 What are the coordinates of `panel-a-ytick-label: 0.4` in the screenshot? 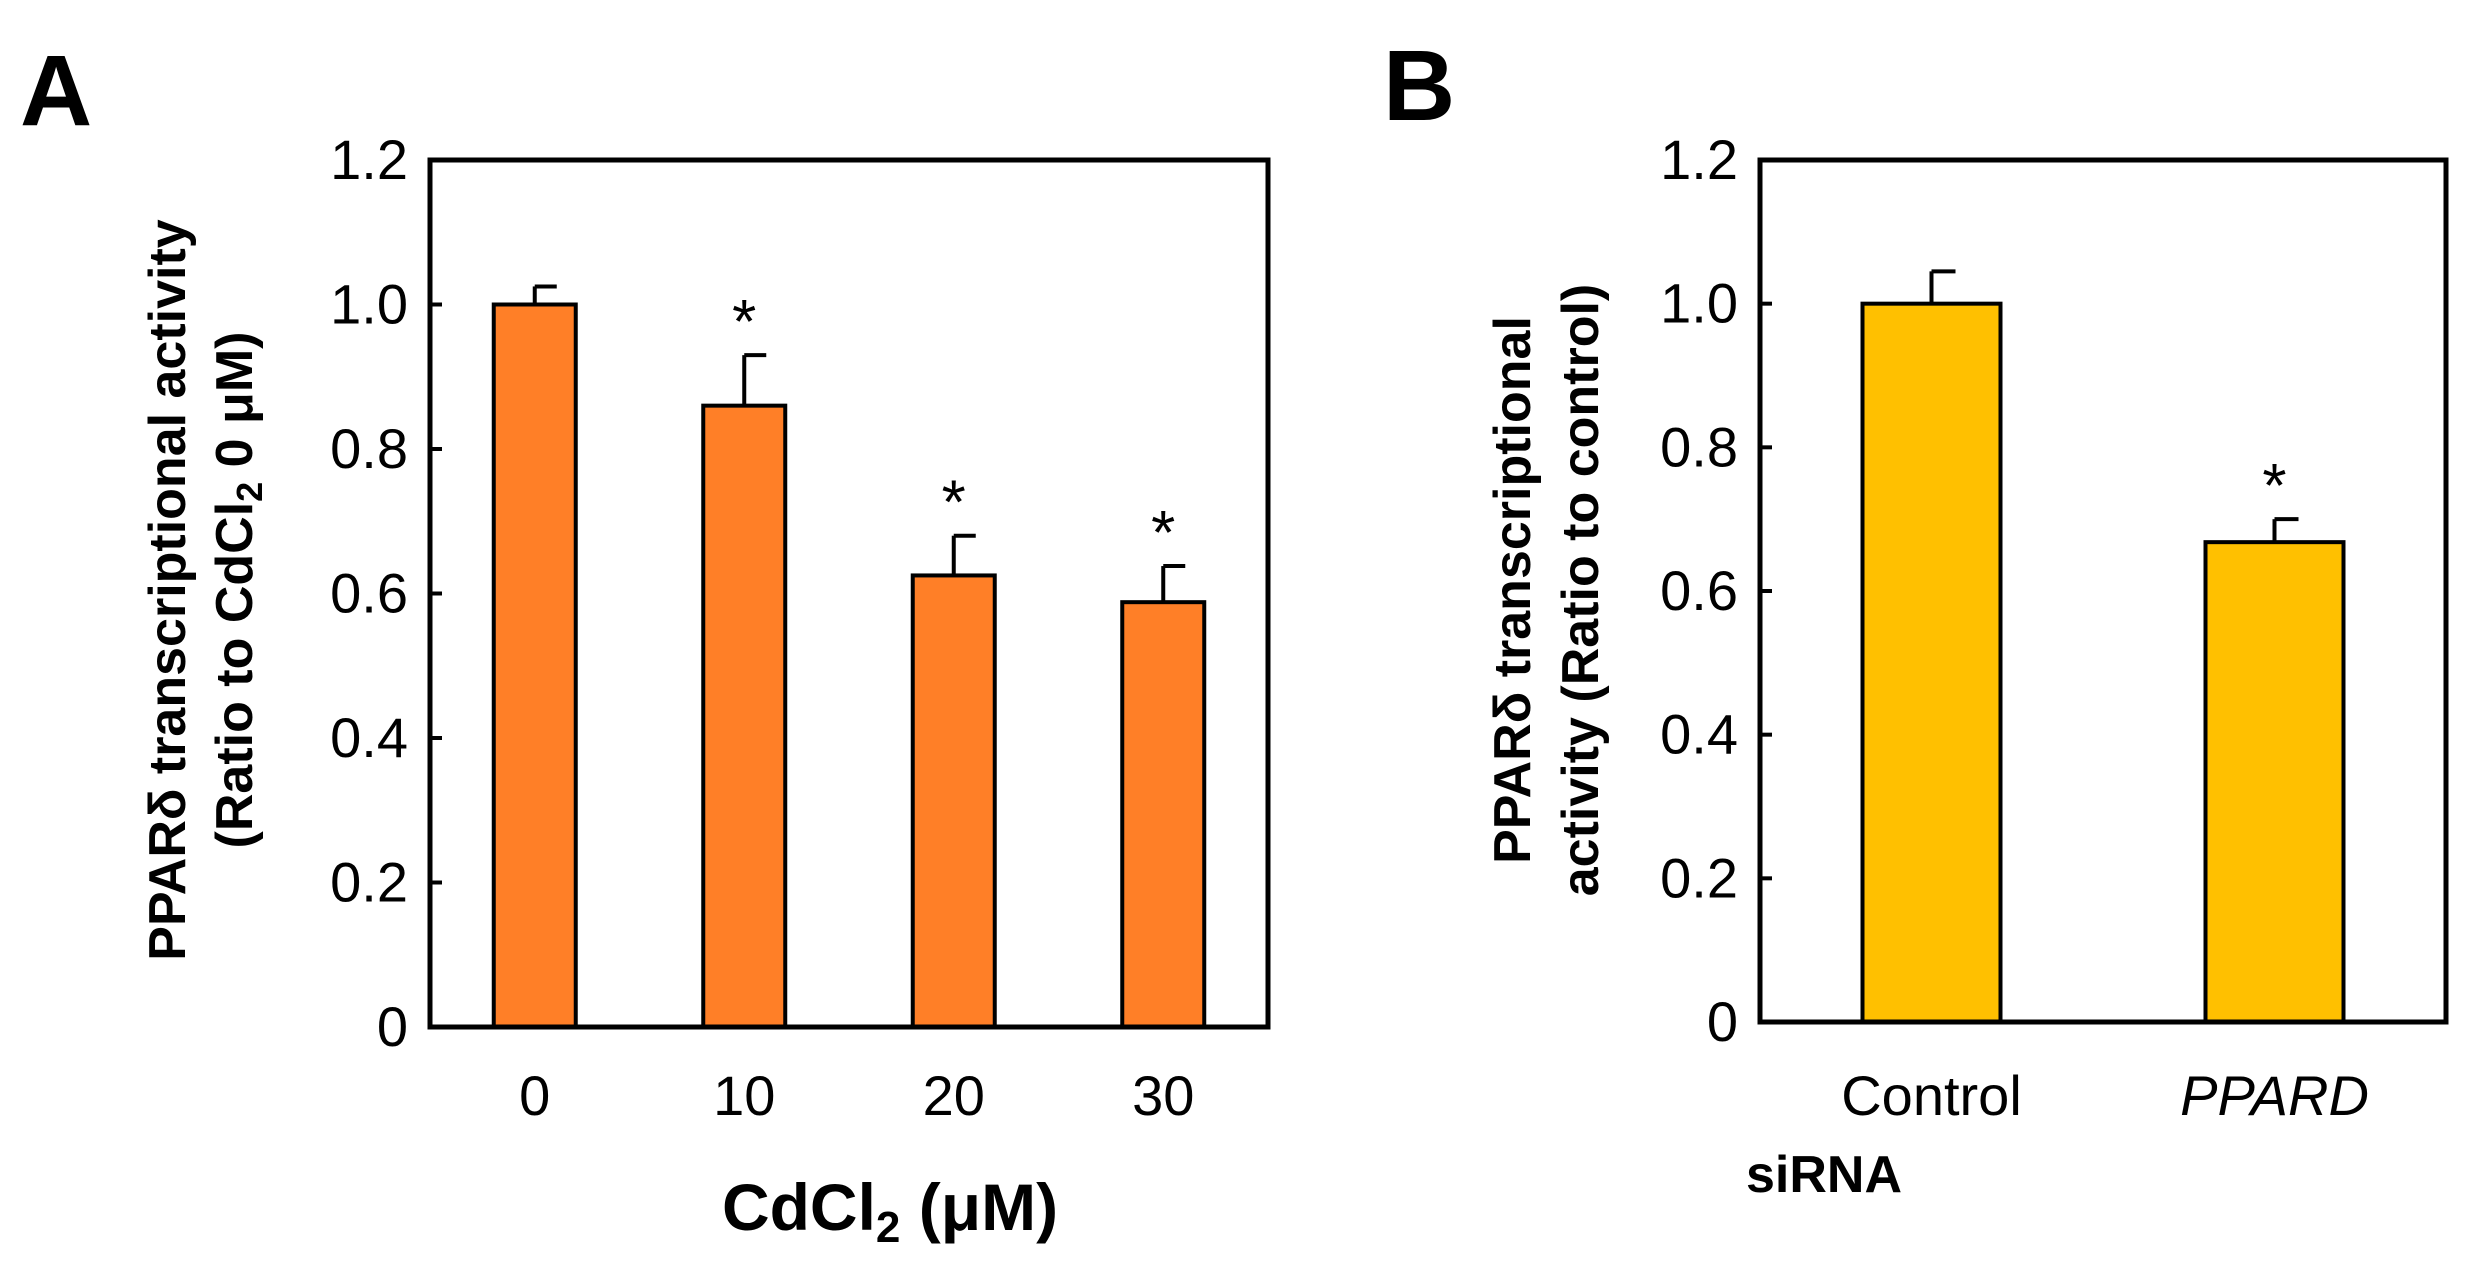 It's located at (369, 737).